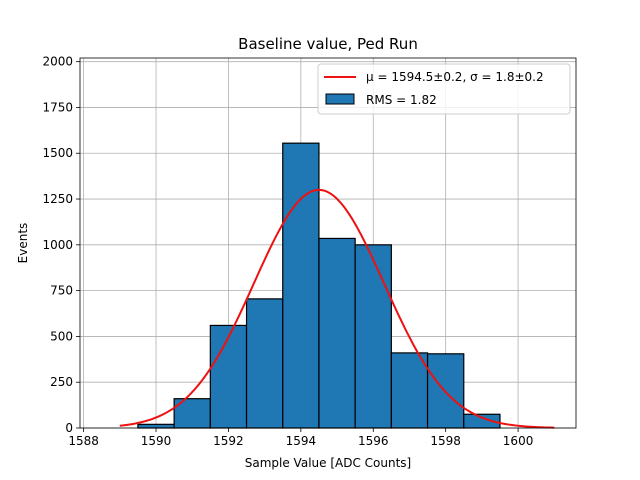 This screenshot has width=640, height=480. What do you see at coordinates (23, 243) in the screenshot?
I see `y-axis-label: Events` at bounding box center [23, 243].